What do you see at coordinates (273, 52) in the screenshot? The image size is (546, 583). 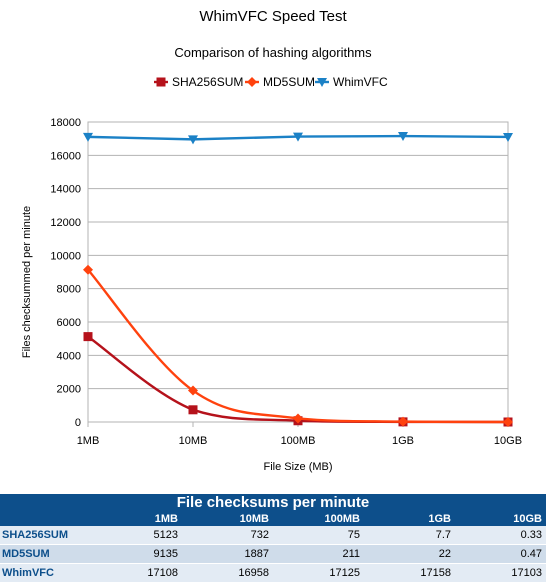 I see `chart-subtitle: Comparison of hashing algorithms` at bounding box center [273, 52].